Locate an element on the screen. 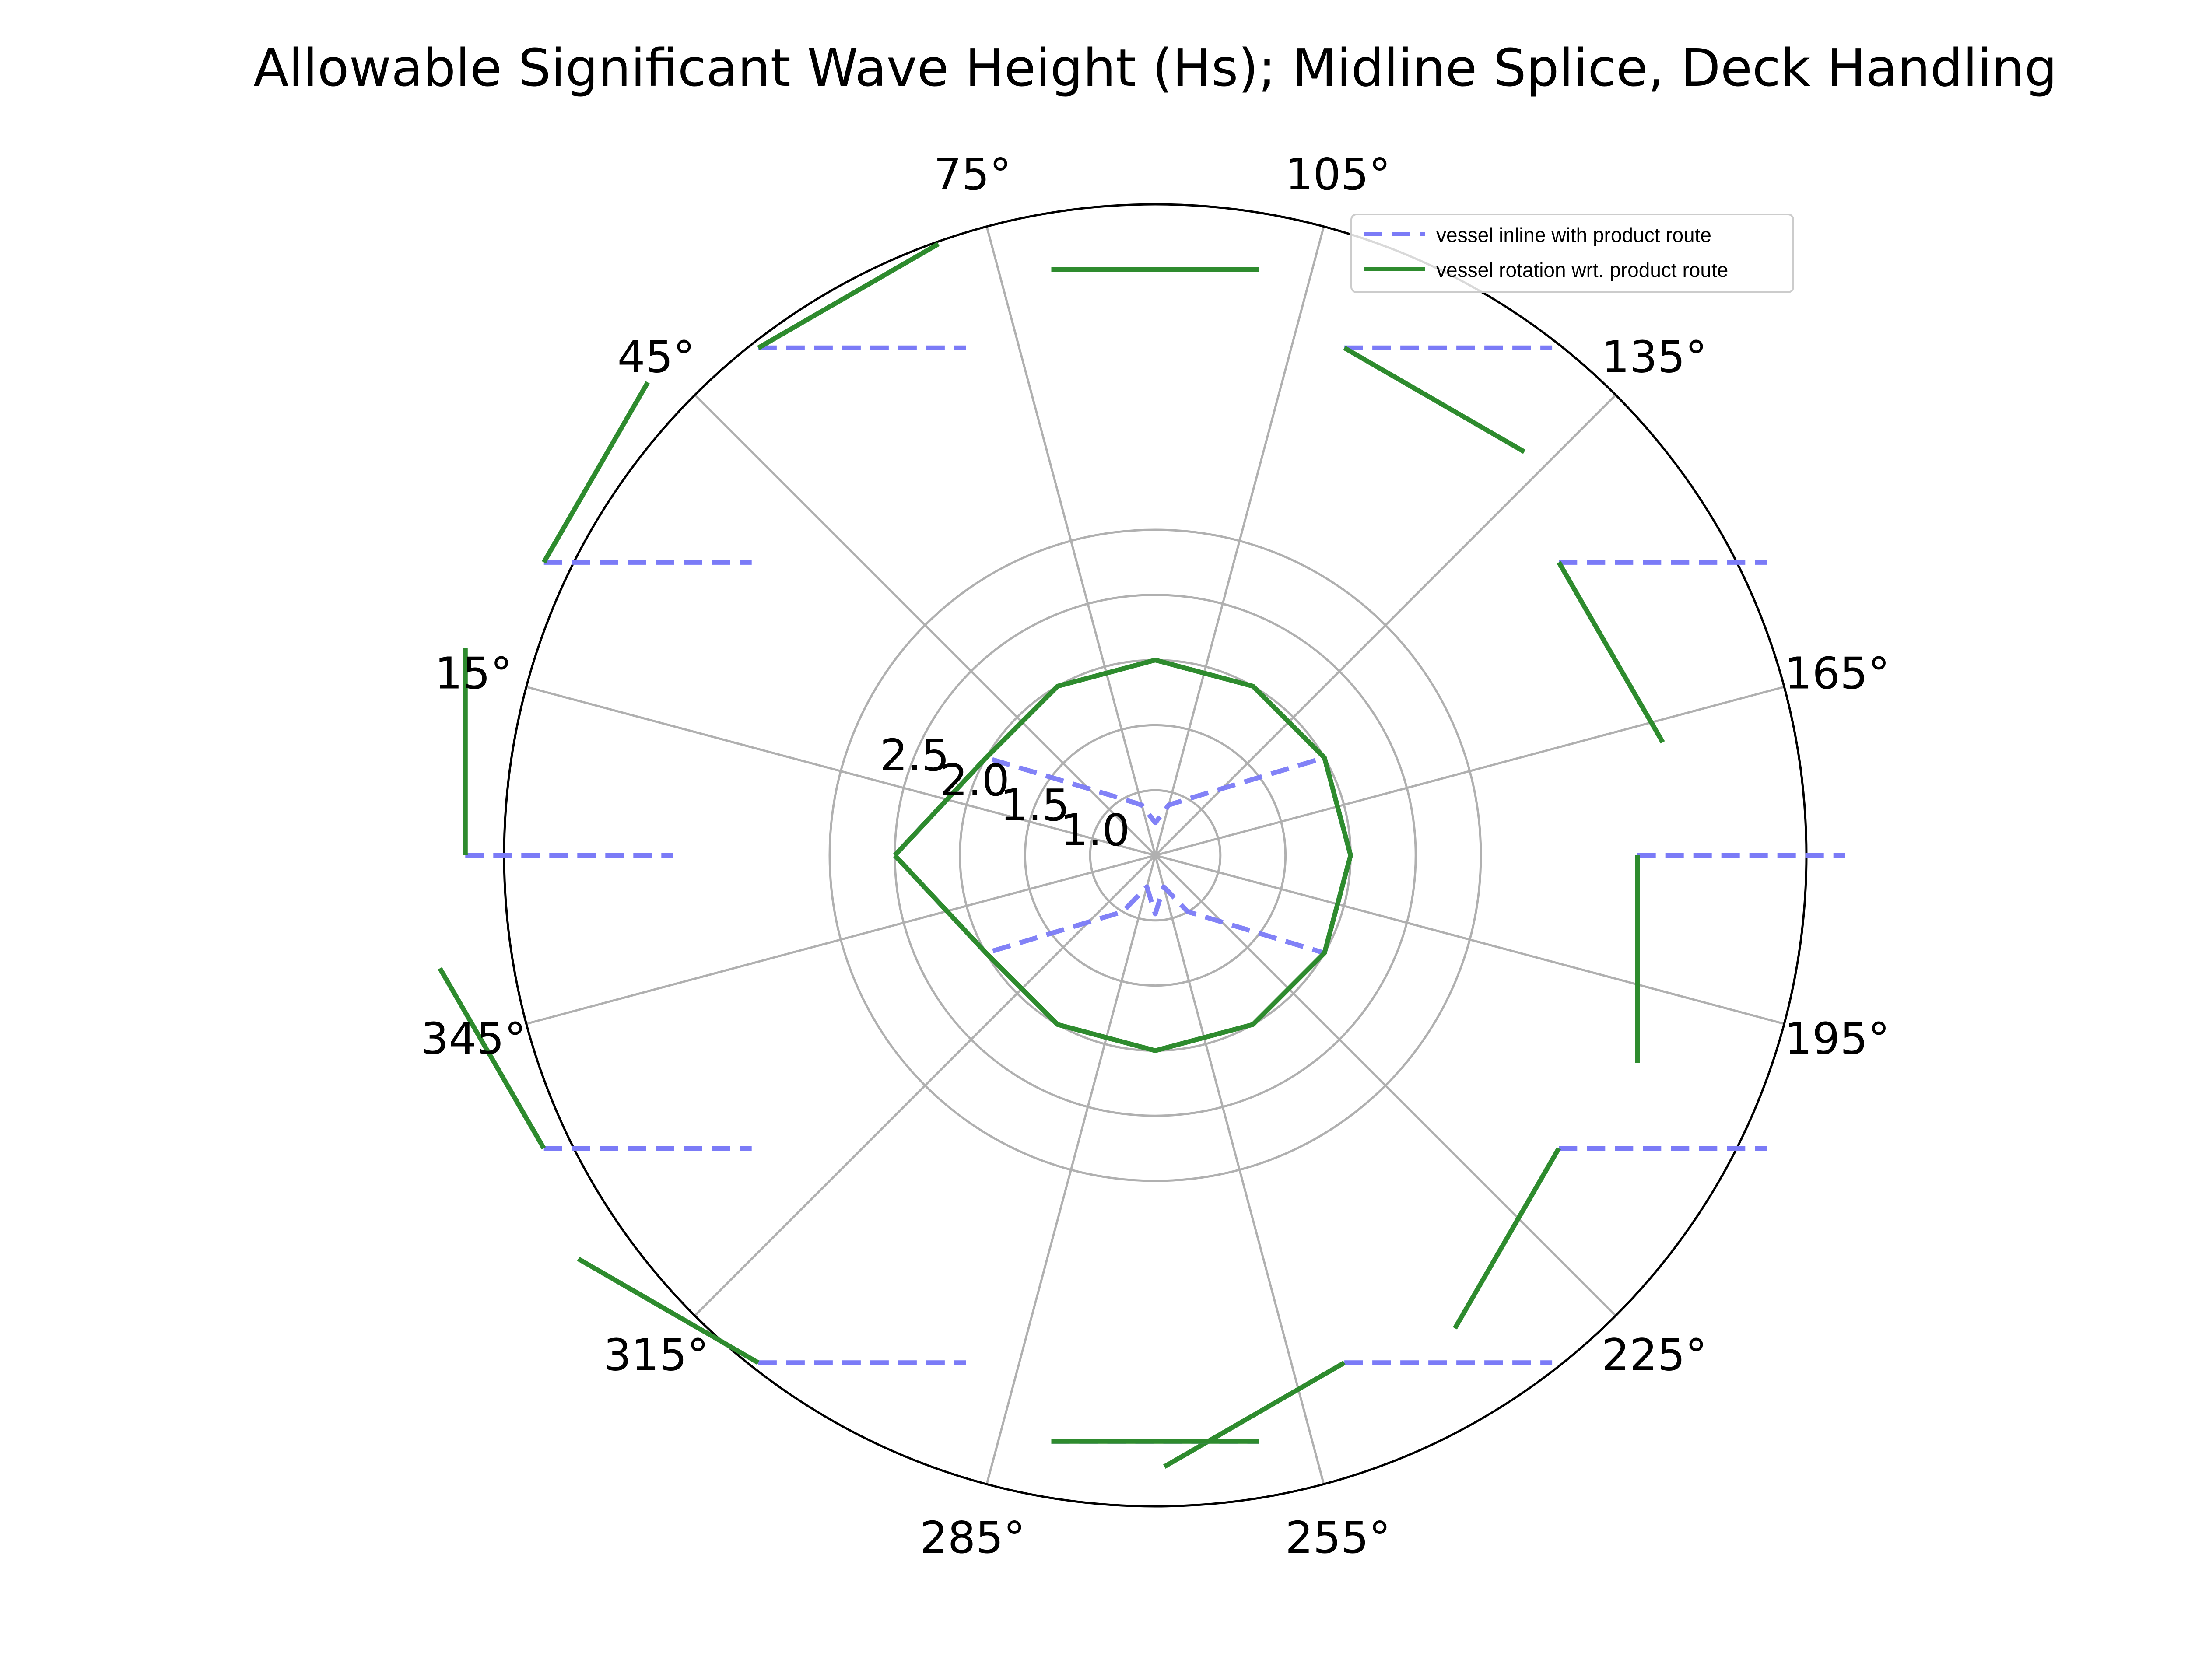 This screenshot has height=1680, width=2188. angle-tick-label: 105° is located at coordinates (1338, 174).